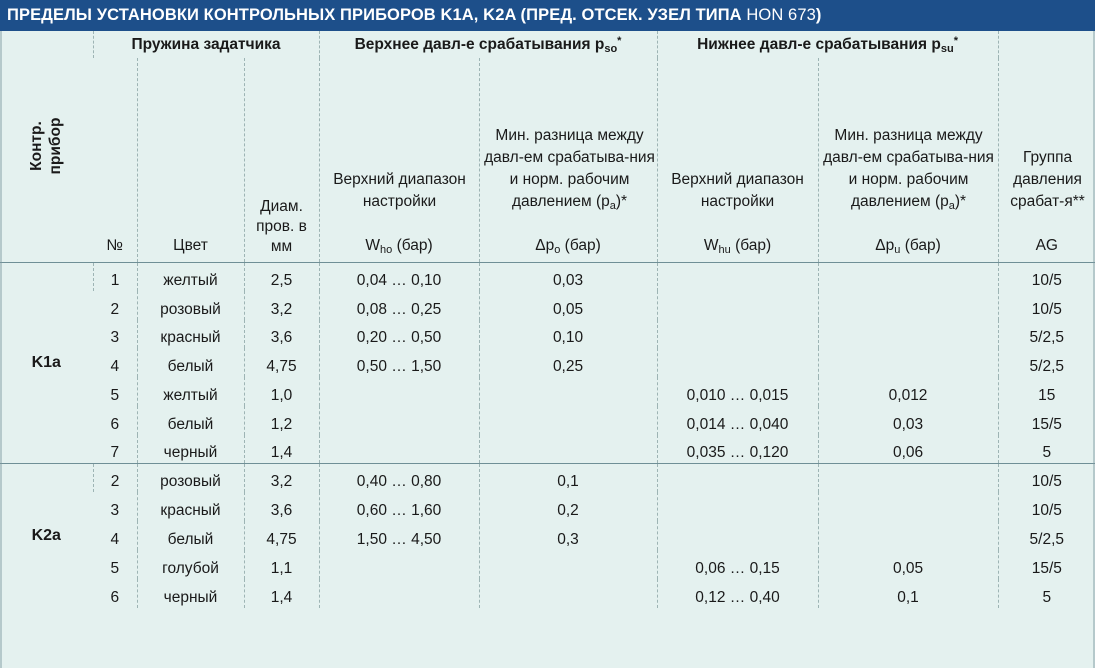 The width and height of the screenshot is (1095, 668). What do you see at coordinates (46, 362) in the screenshot?
I see `device-group-label: K1a` at bounding box center [46, 362].